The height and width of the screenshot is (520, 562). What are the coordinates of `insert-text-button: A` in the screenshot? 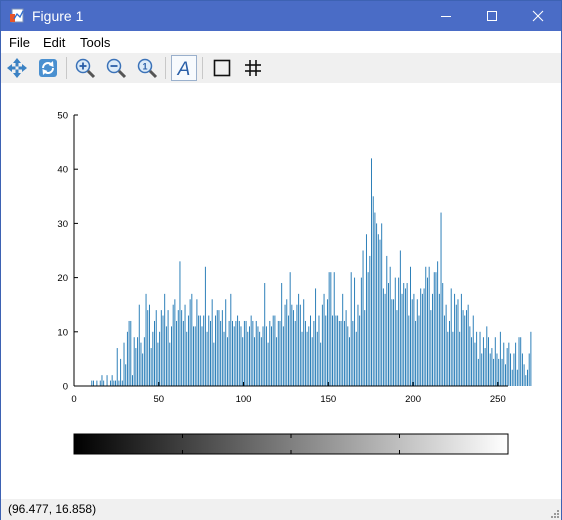 It's located at (184, 68).